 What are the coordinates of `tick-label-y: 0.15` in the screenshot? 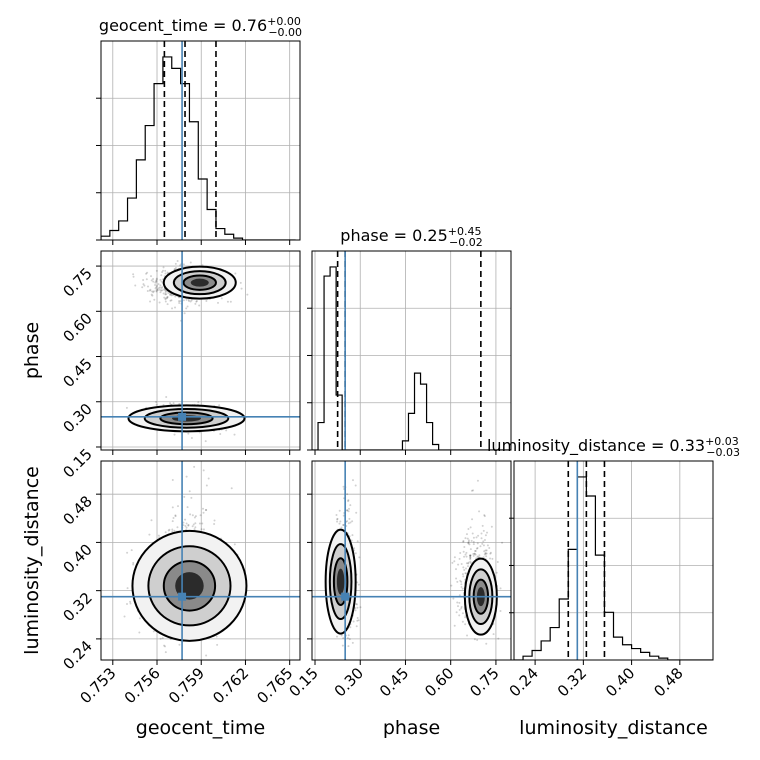 It's located at (77, 463).